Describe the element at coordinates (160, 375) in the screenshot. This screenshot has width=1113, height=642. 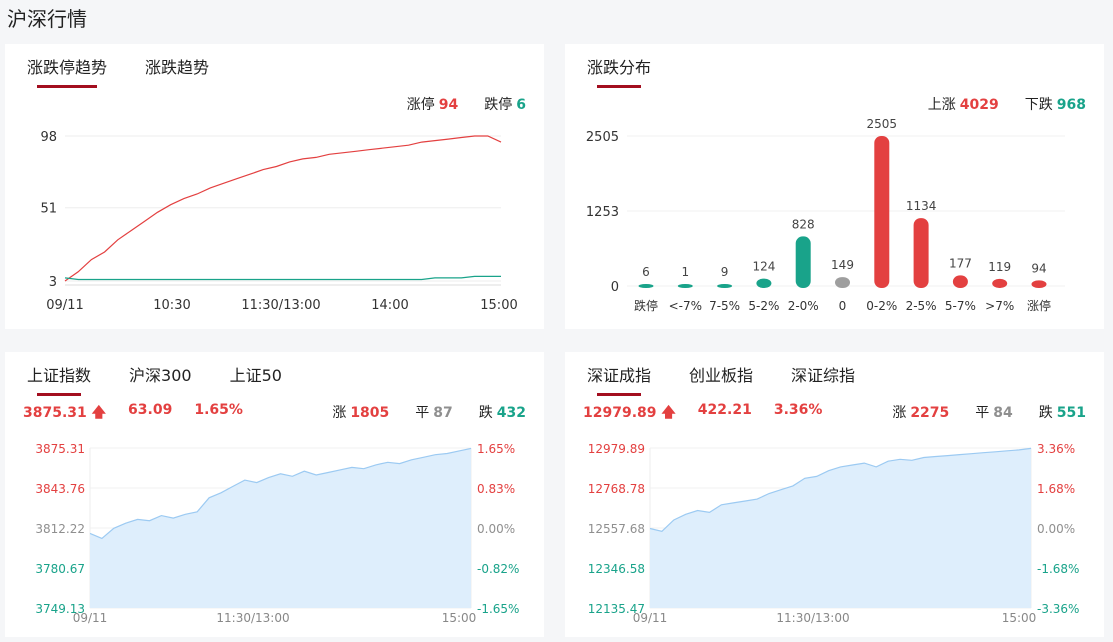
I see `tab-csi300: 沪深300` at that location.